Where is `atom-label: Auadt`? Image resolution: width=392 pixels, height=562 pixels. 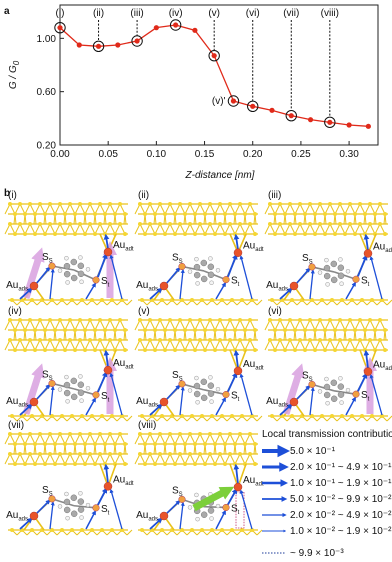 atom-label: Auadt is located at coordinates (253, 247).